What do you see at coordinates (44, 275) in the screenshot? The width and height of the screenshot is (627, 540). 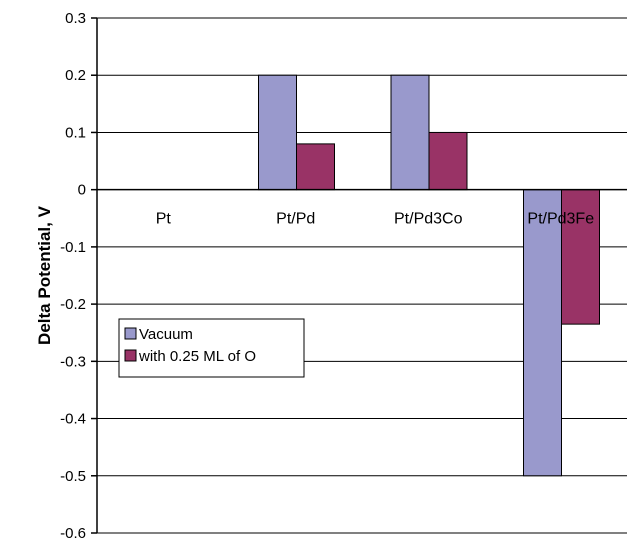 I see `y-axis-label: Delta Potential, V` at bounding box center [44, 275].